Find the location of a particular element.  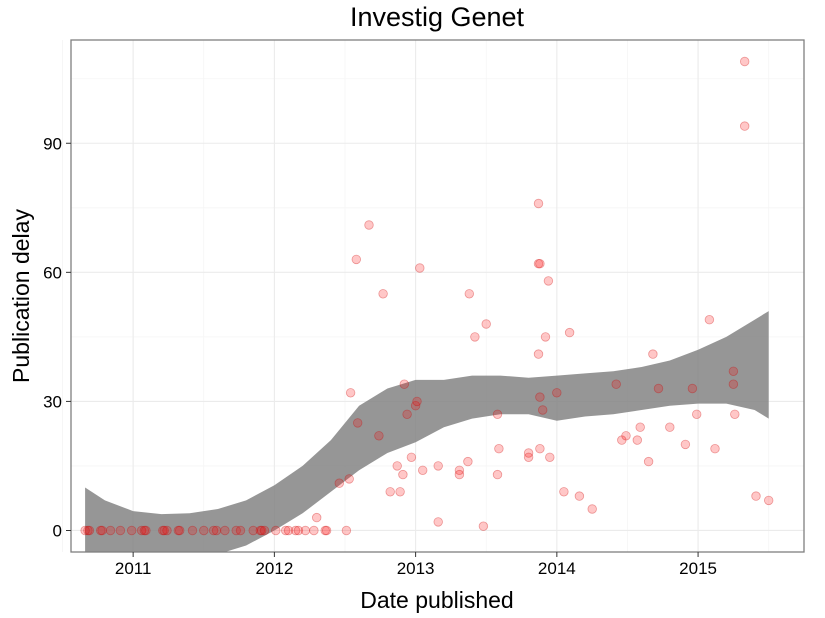

y-tick-label: 0 is located at coordinates (57, 530).